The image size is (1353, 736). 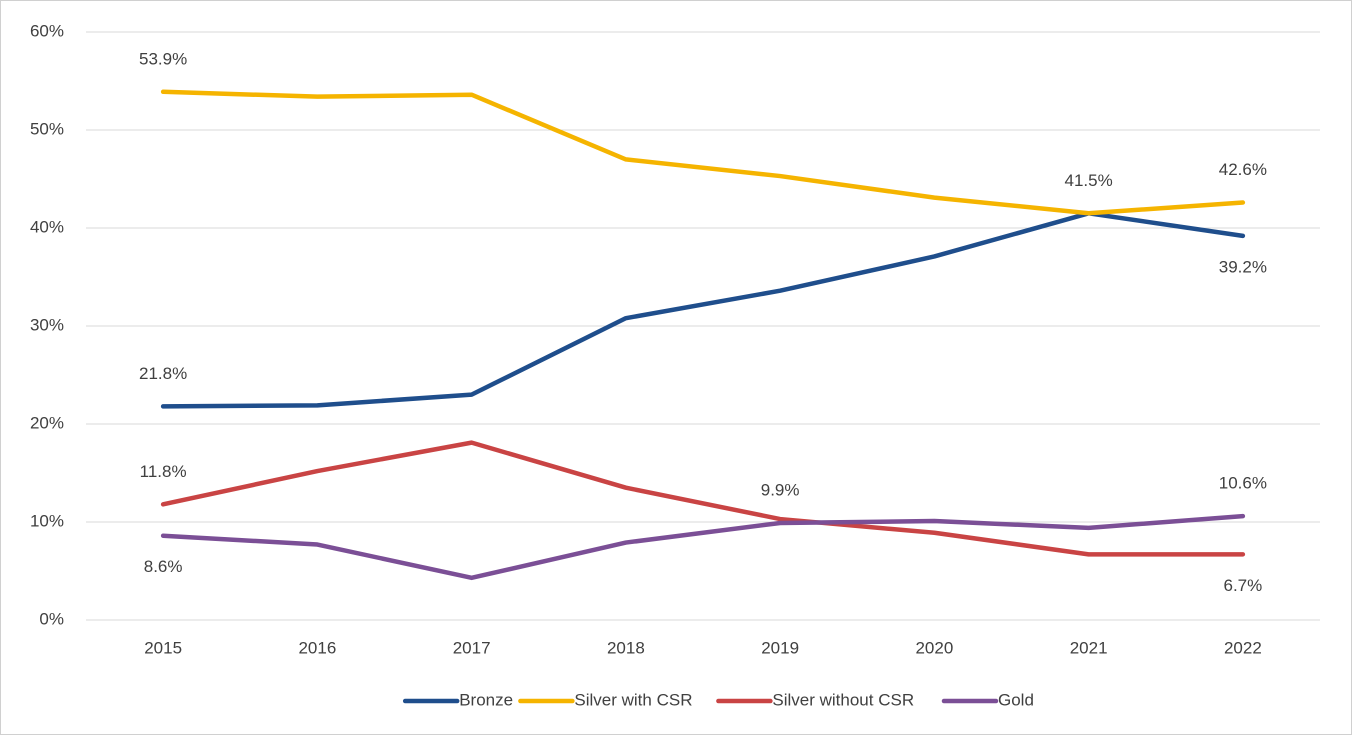 What do you see at coordinates (1016, 699) in the screenshot?
I see `legend-label: Gold` at bounding box center [1016, 699].